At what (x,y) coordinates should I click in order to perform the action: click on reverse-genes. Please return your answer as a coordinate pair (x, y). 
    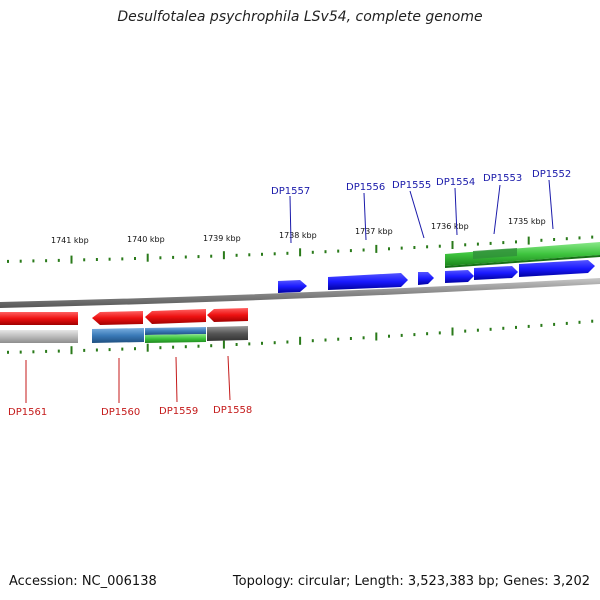
    Looking at the image, I should click on (124, 316).